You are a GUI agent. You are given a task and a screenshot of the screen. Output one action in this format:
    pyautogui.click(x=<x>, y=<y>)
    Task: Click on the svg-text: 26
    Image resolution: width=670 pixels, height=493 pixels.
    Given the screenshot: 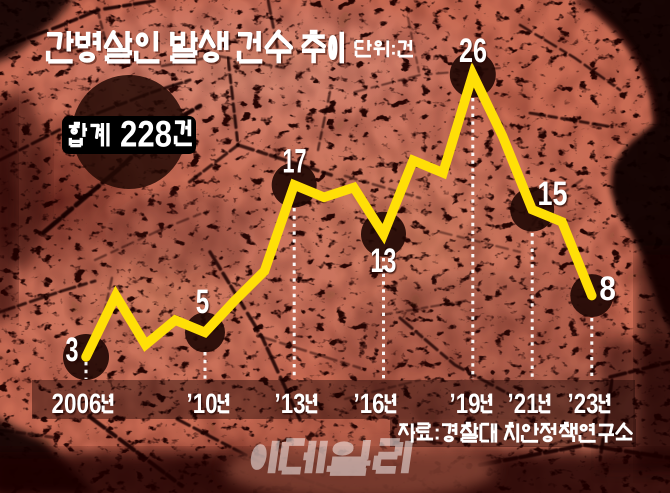 What is the action you would take?
    pyautogui.click(x=473, y=51)
    